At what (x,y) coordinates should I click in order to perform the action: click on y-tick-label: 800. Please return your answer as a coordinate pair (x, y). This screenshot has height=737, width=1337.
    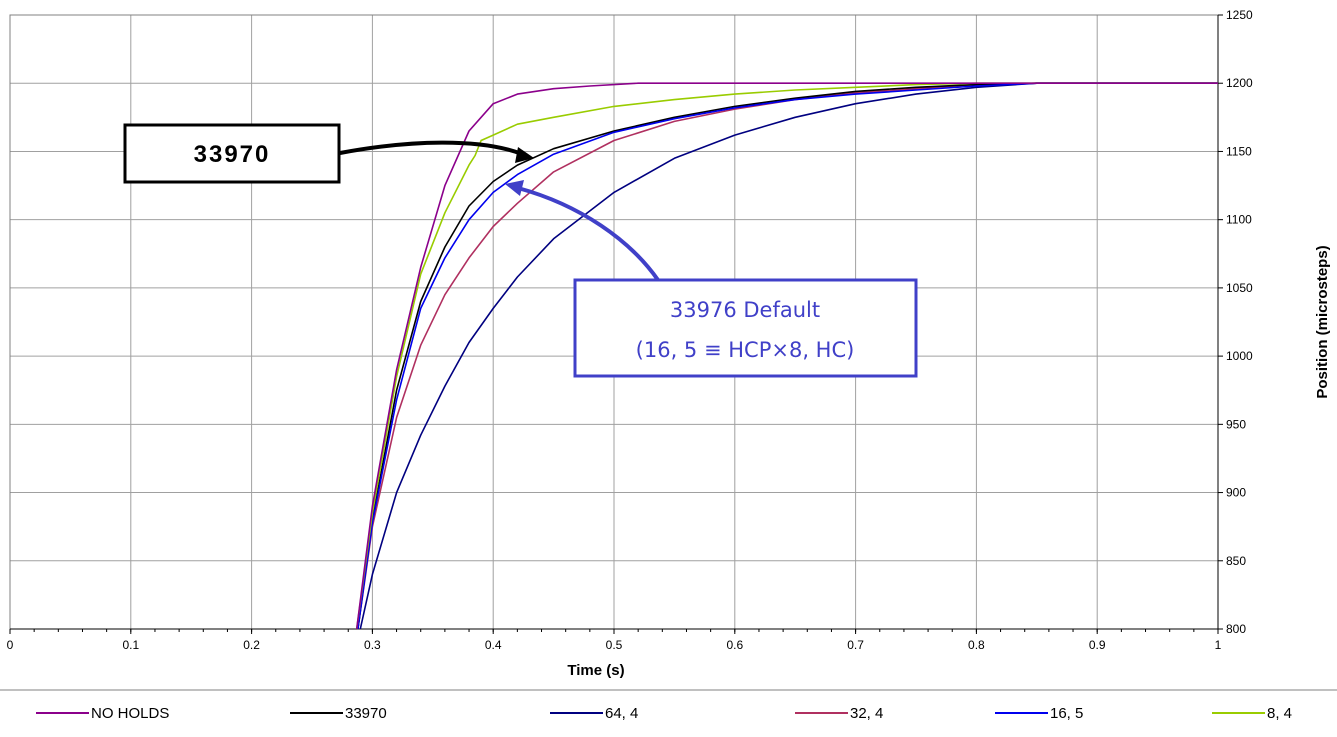
    Looking at the image, I should click on (1236, 629).